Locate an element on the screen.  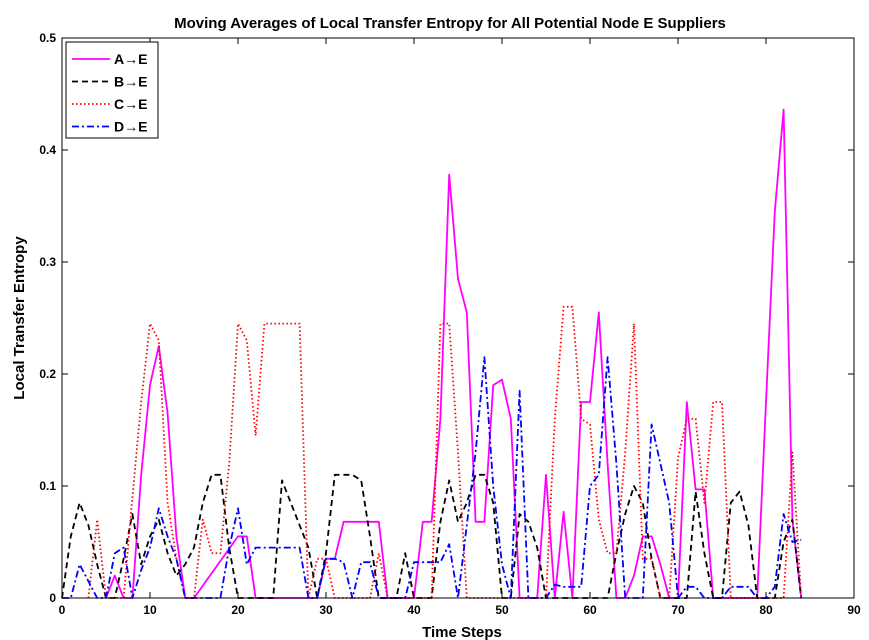
y-tick-label: 0.1 is located at coordinates (47, 486).